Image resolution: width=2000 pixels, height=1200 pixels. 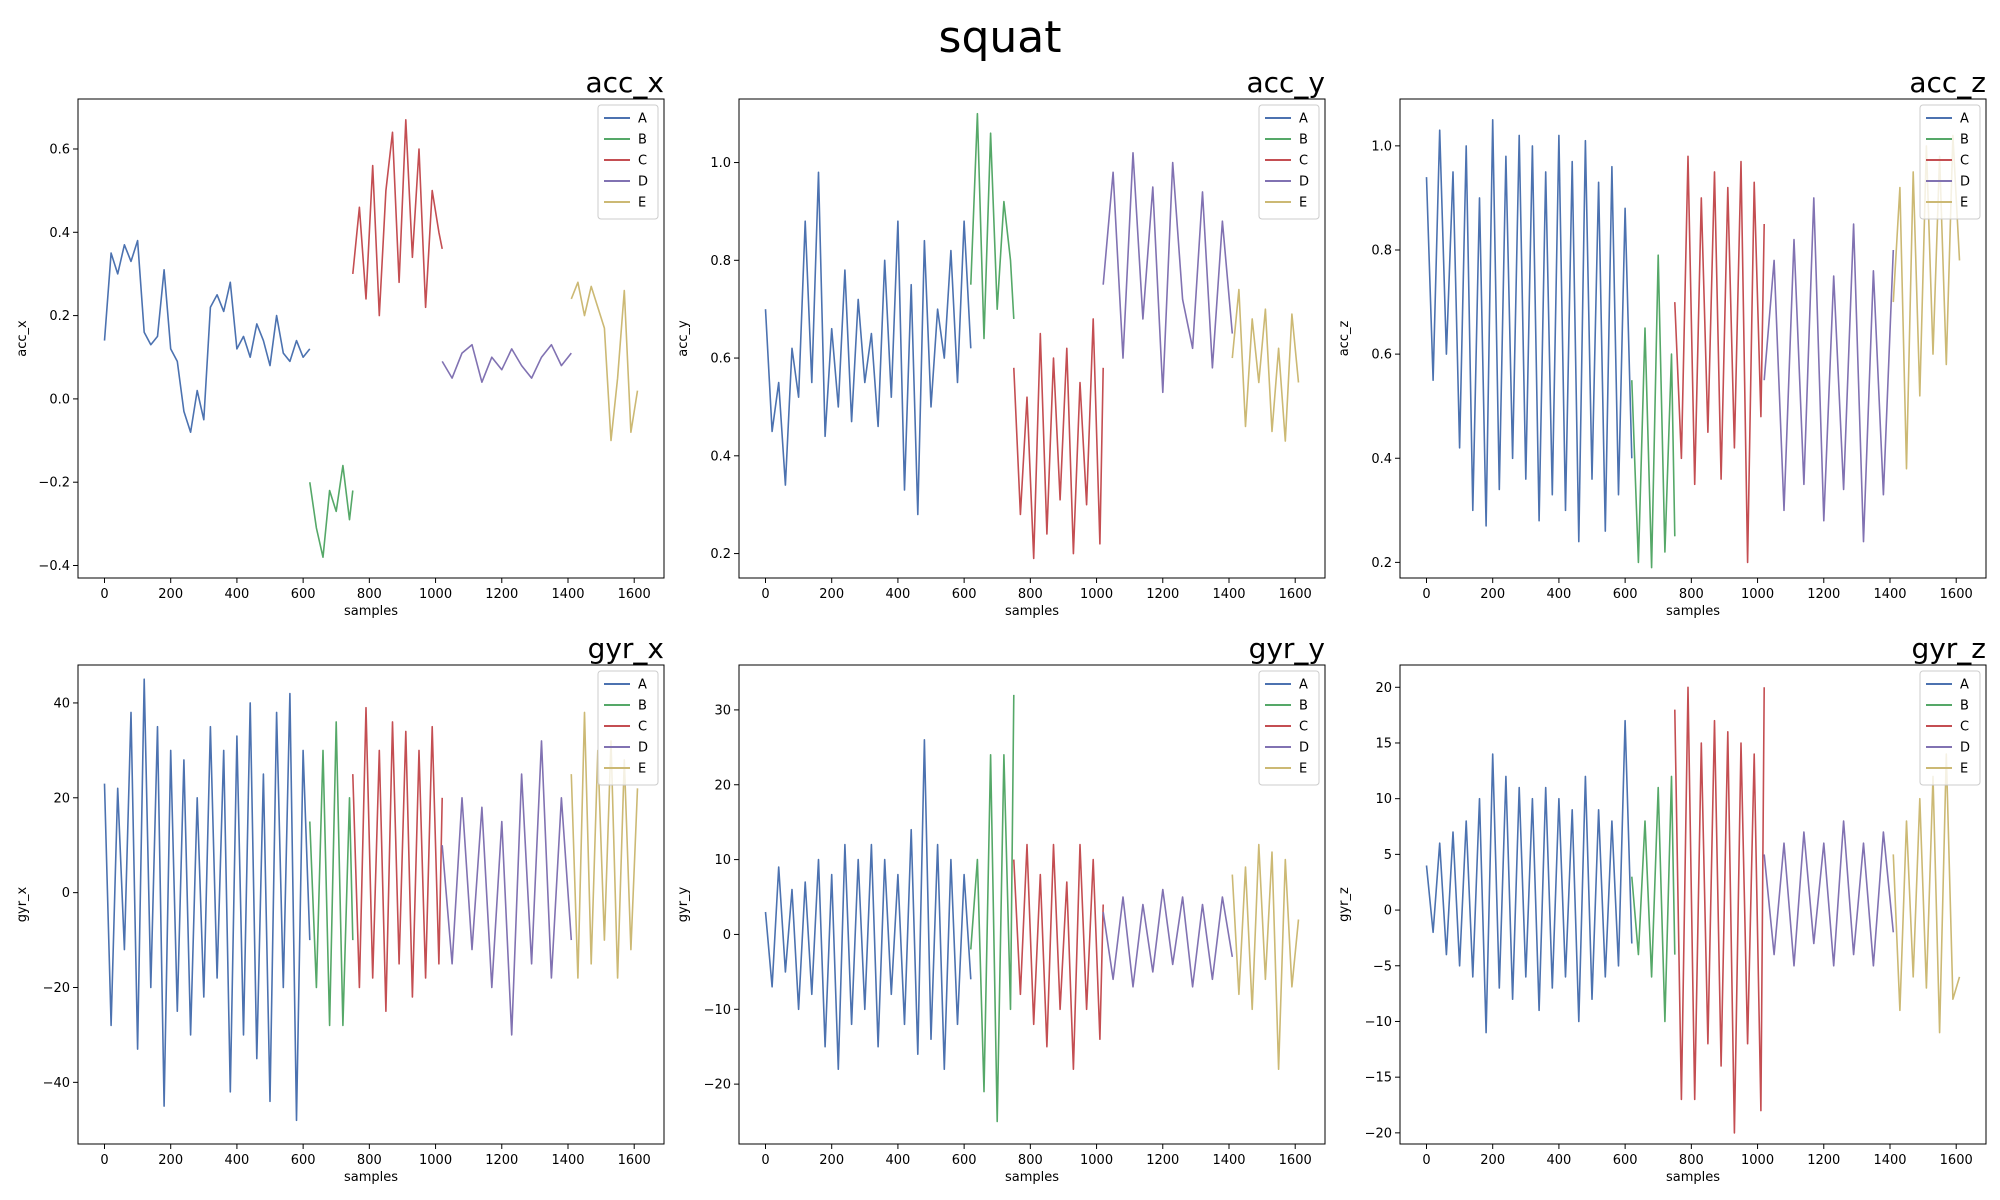 I want to click on y-tick-label: −20, so click(x=717, y=1085).